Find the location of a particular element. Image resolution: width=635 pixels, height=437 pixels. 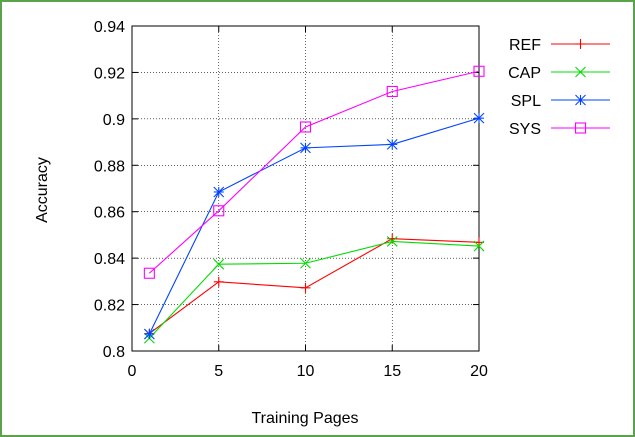

legend-item-sys: SYS is located at coordinates (559, 129).